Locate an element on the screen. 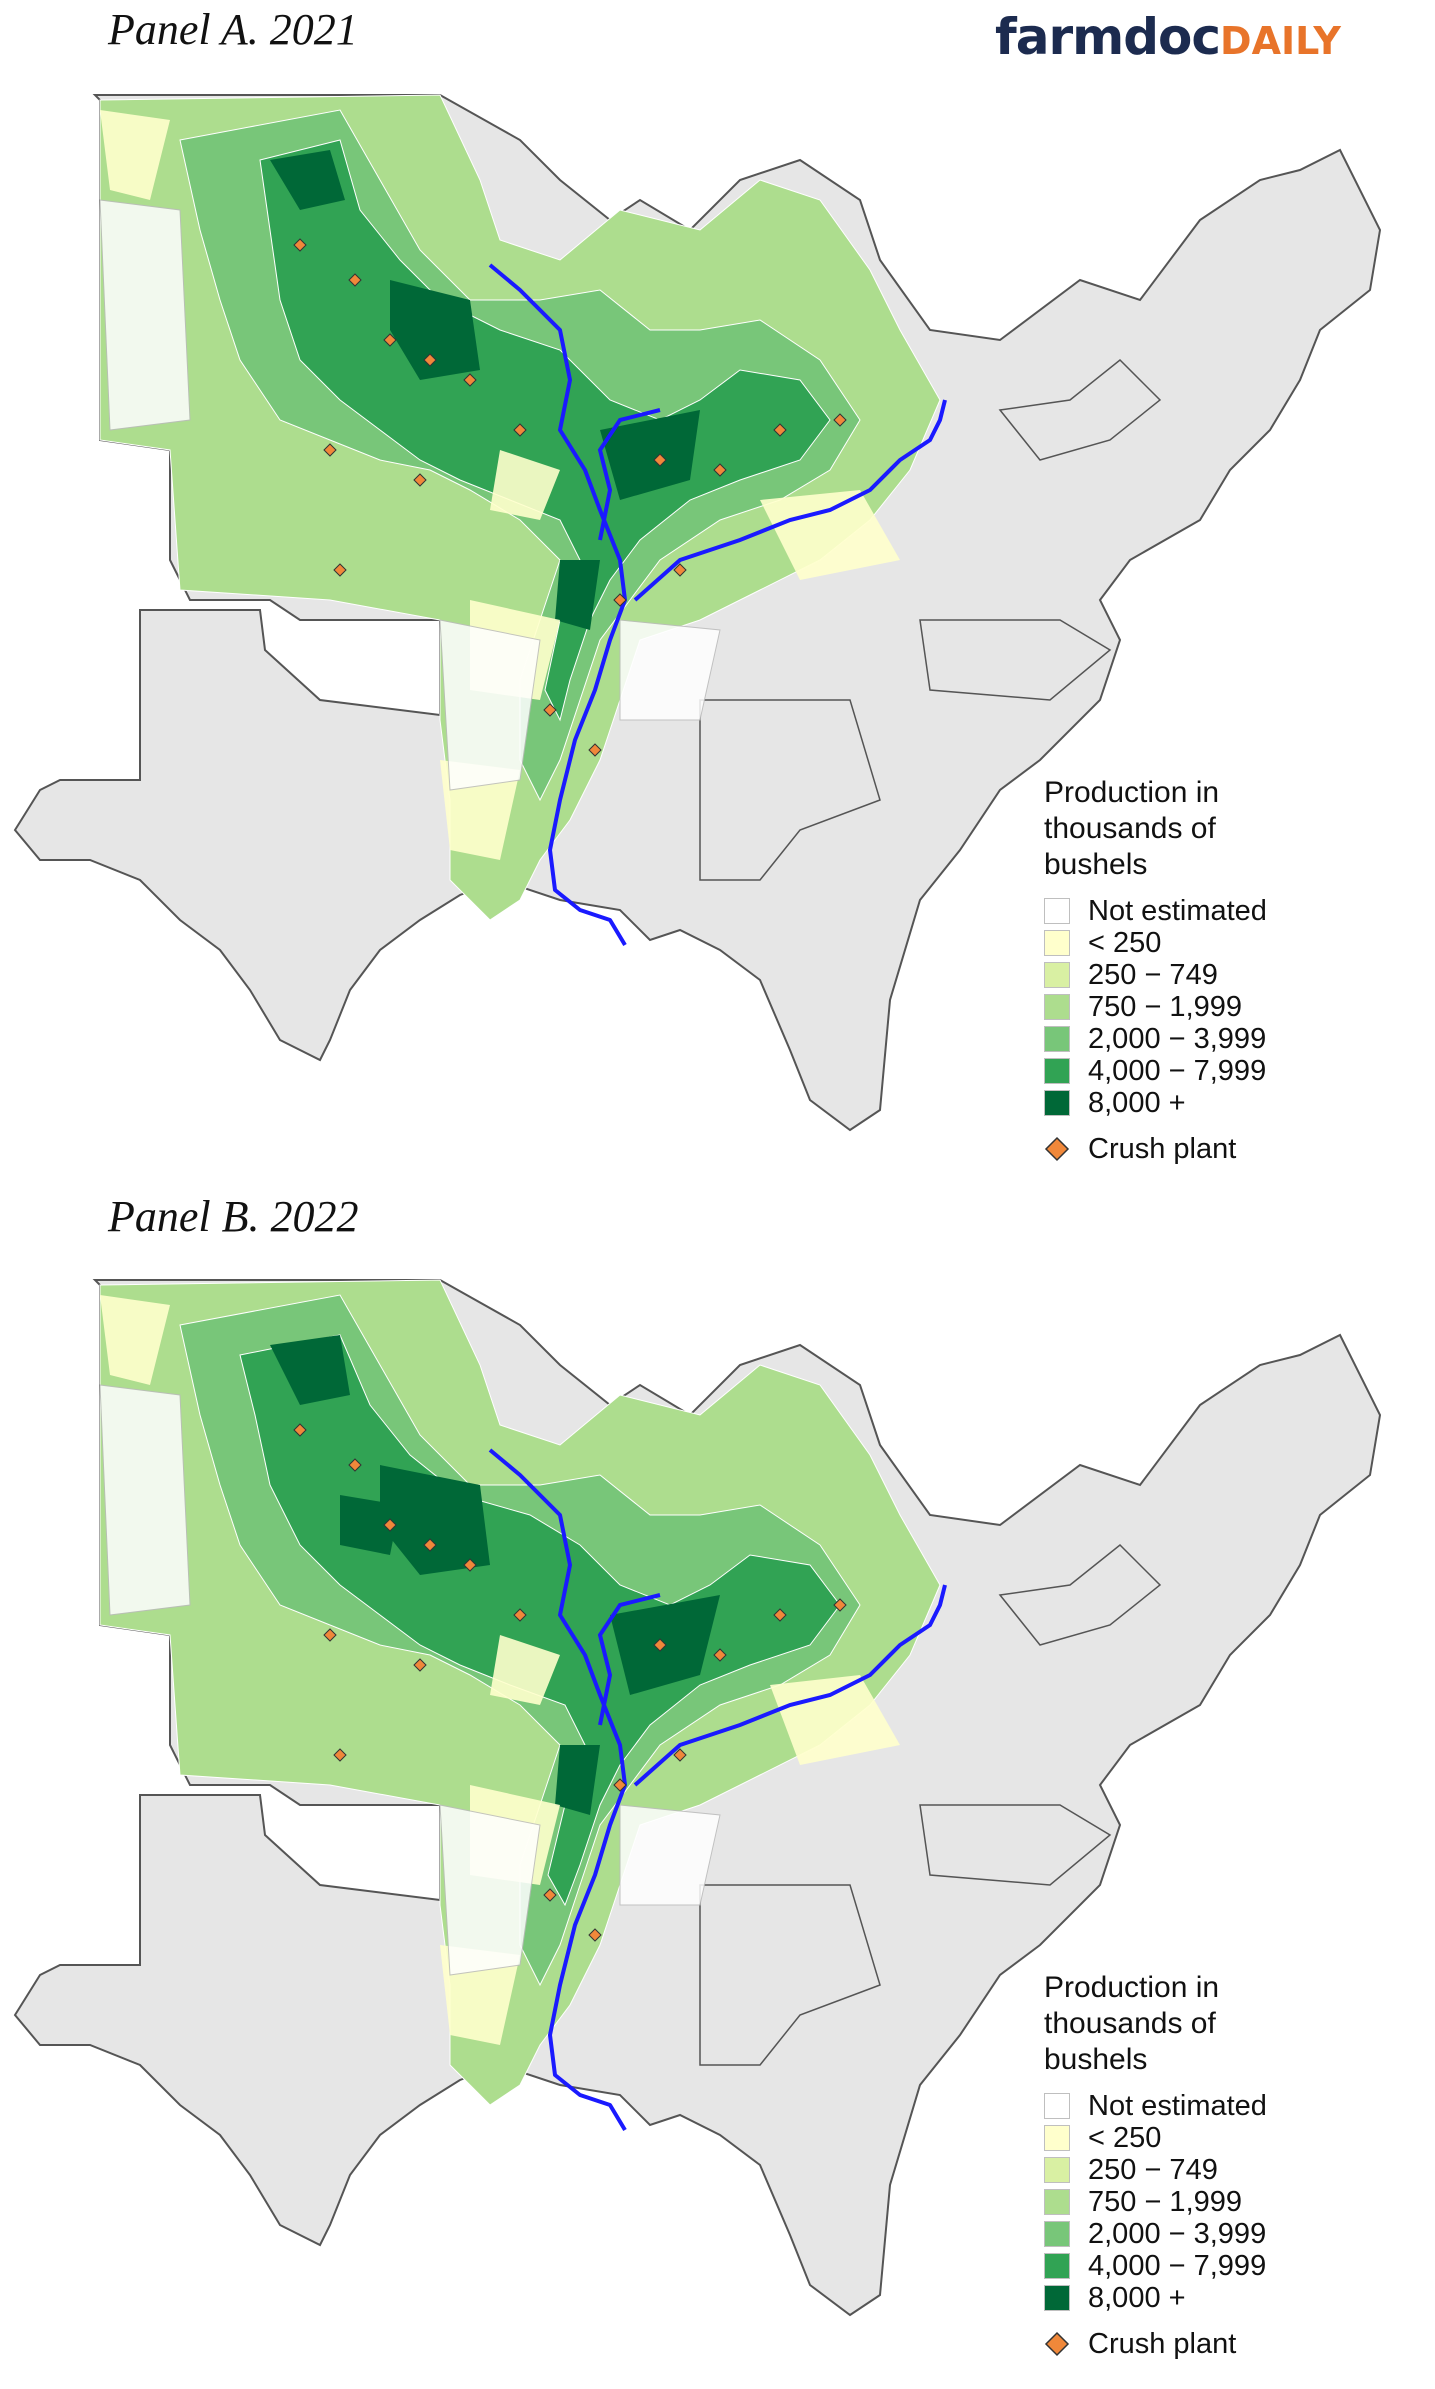 The image size is (1435, 2389). panel-title: Panel B. 2022 is located at coordinates (233, 1216).